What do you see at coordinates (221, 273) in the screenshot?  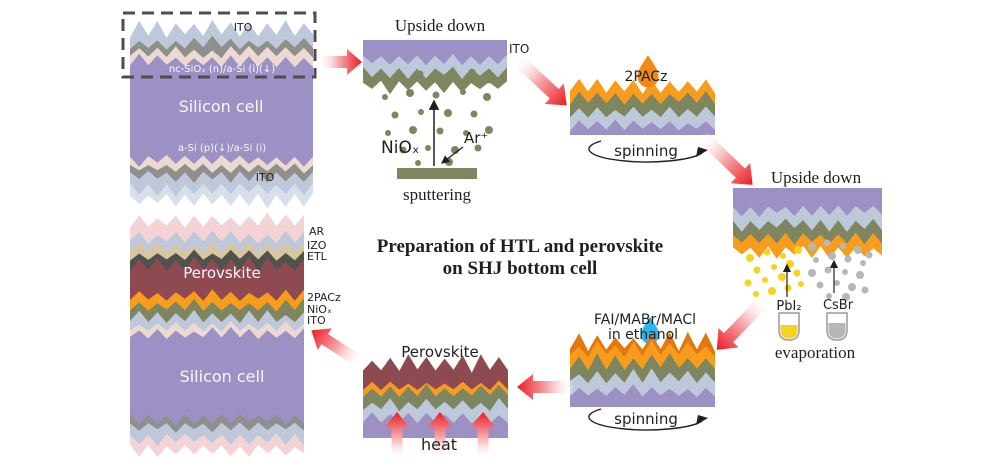 I see `final-perovskite-label: Perovskite` at bounding box center [221, 273].